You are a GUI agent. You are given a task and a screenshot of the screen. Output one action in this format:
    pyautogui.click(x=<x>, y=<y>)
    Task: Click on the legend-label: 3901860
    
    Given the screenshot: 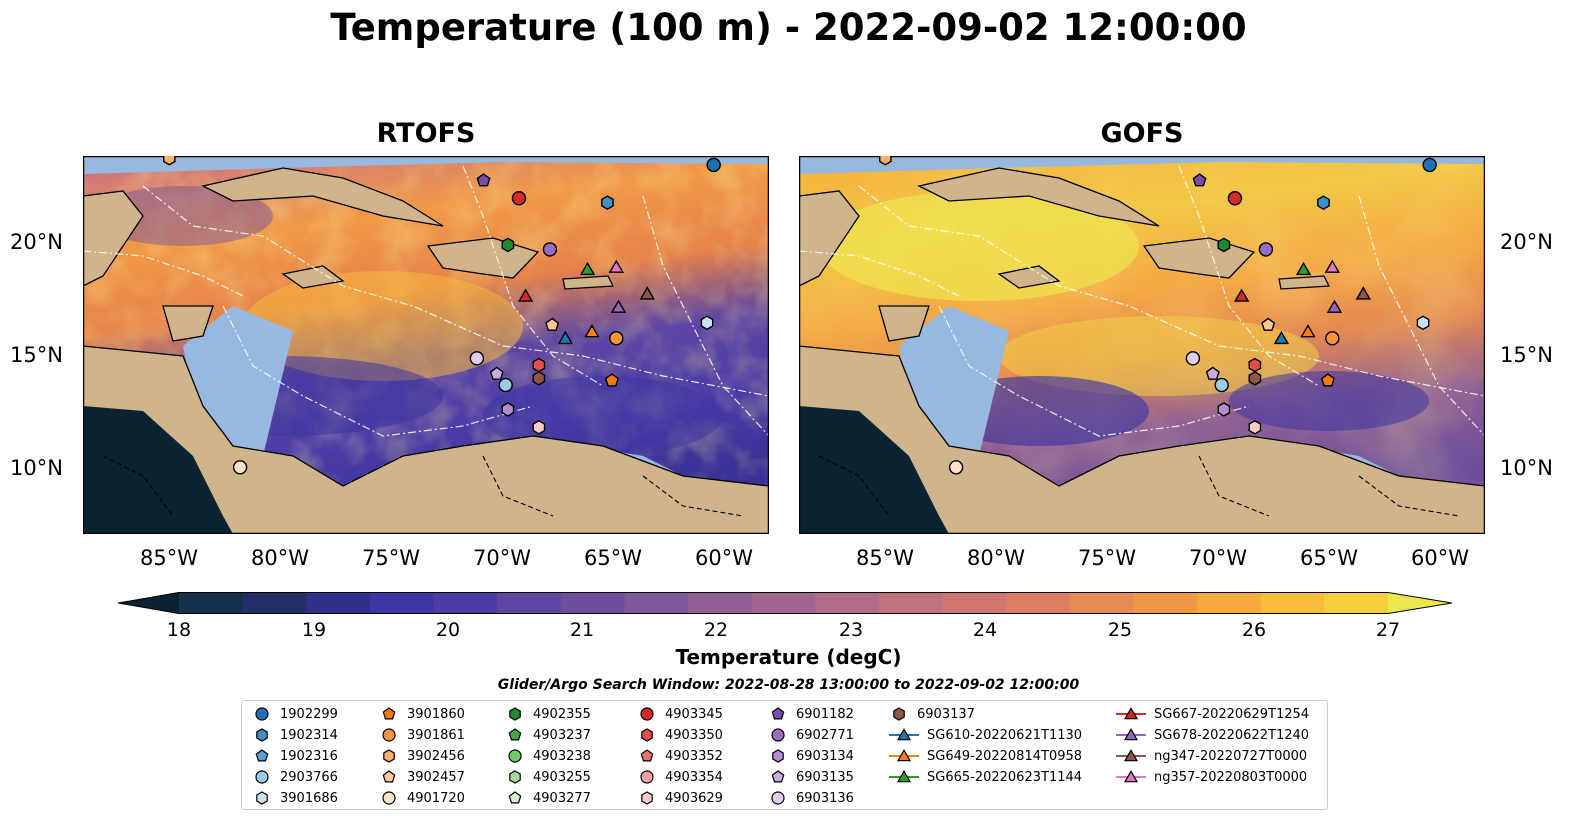 What is the action you would take?
    pyautogui.click(x=436, y=714)
    